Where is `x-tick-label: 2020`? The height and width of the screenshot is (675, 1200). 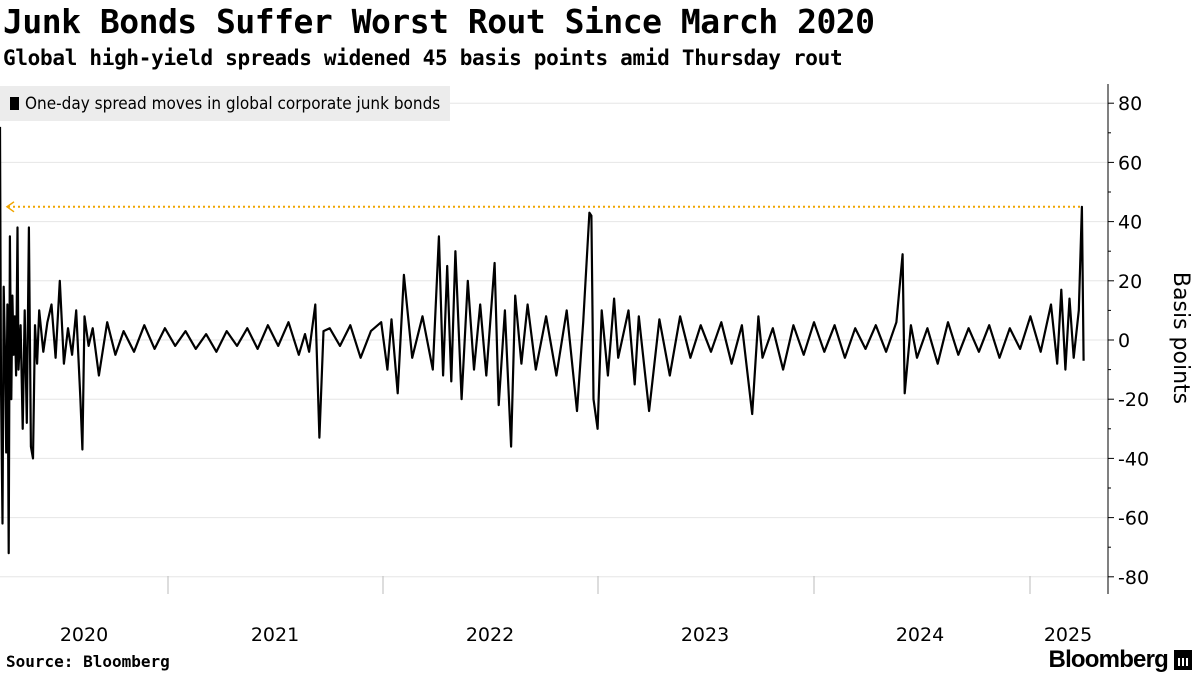
x-tick-label: 2020 is located at coordinates (84, 635).